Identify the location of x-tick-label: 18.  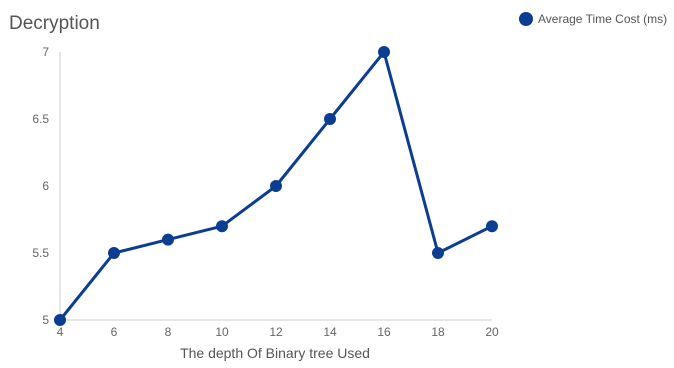
(438, 332).